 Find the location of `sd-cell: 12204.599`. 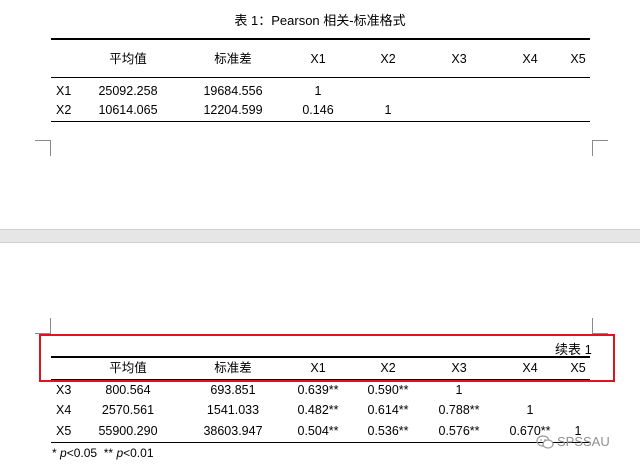

sd-cell: 12204.599 is located at coordinates (233, 110).